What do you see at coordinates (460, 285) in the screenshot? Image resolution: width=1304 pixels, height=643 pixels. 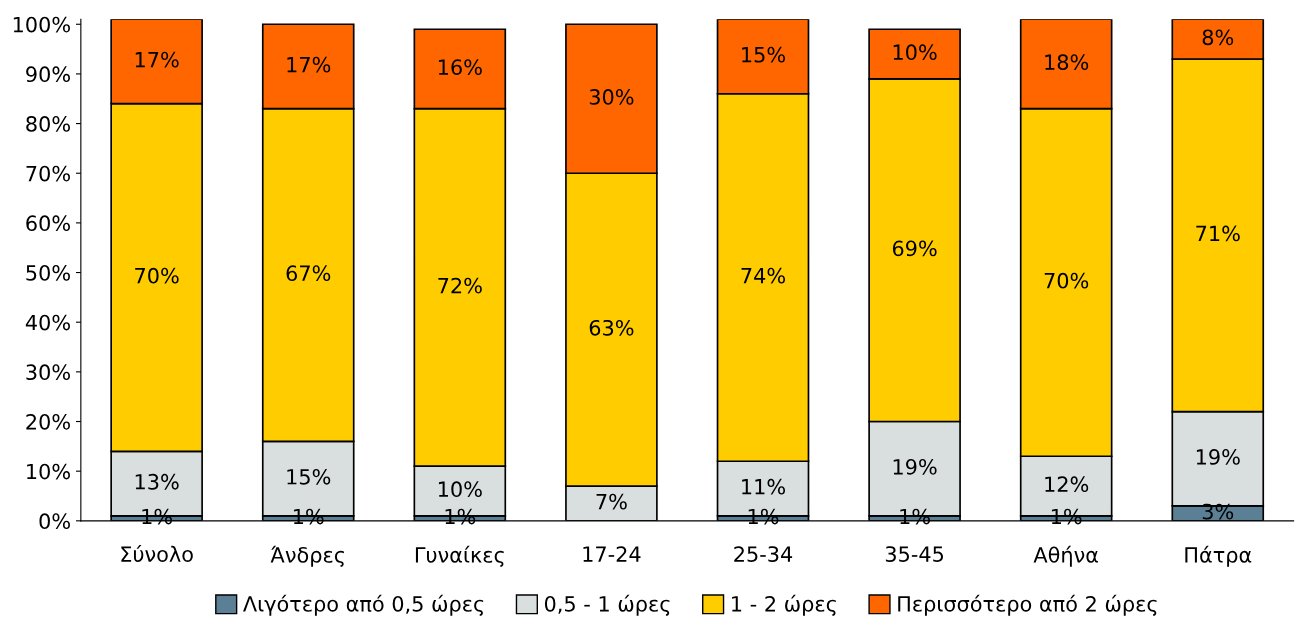 I see `data-label: 72%` at bounding box center [460, 285].